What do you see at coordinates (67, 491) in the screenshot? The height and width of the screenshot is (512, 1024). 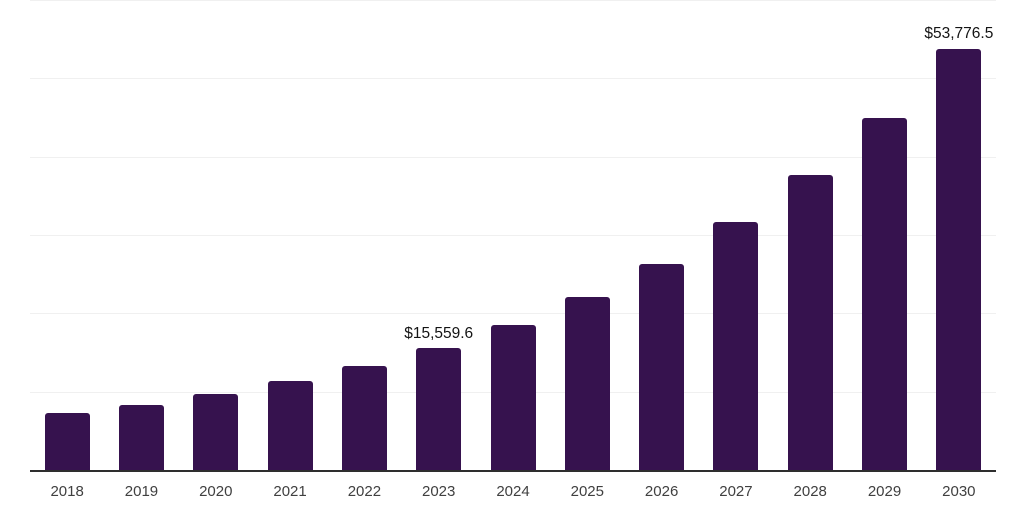 I see `x-tick-2018: 2018` at bounding box center [67, 491].